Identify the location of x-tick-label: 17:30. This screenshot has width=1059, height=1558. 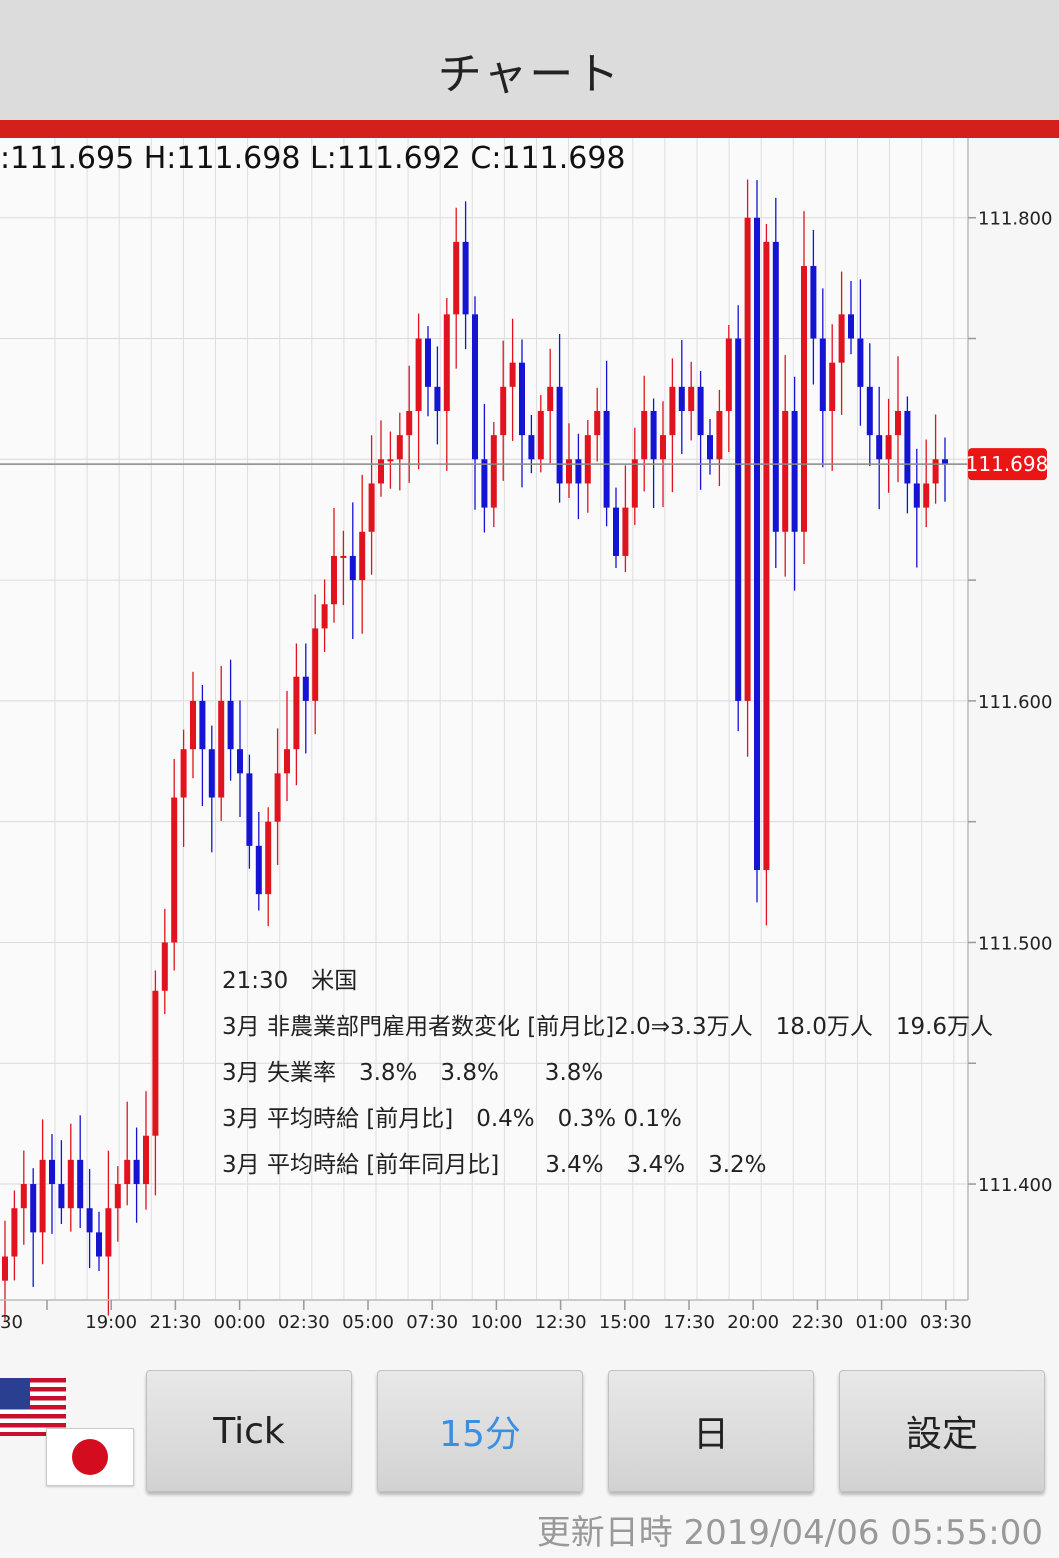
(689, 1322).